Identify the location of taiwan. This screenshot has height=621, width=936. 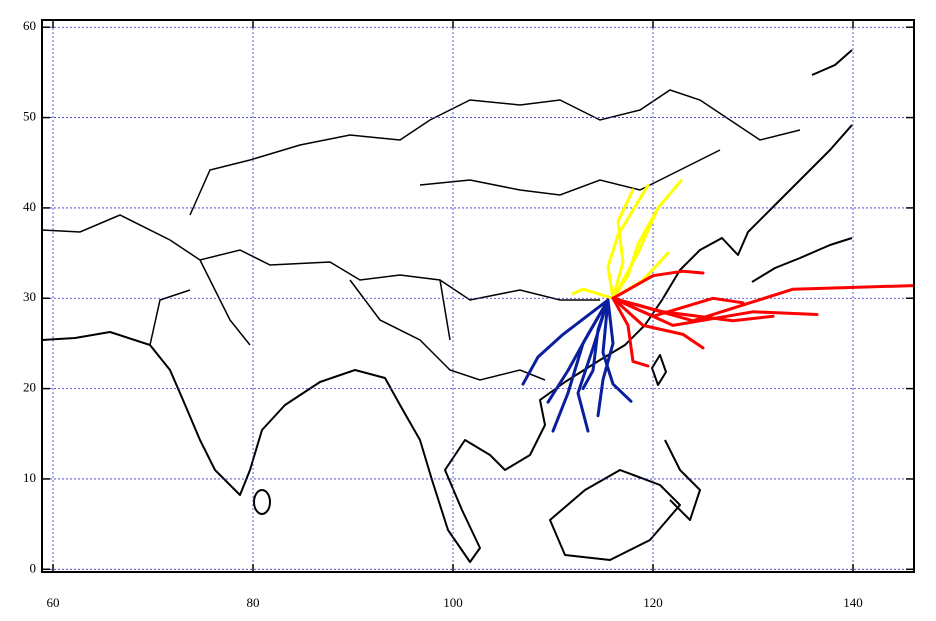
(659, 370).